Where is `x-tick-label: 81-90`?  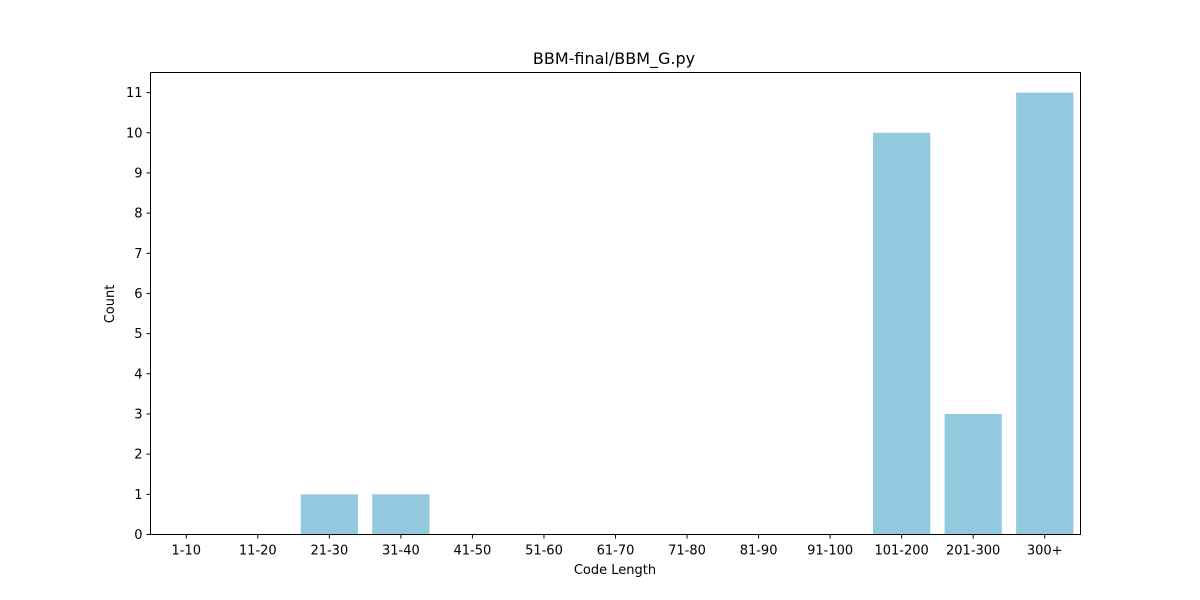
x-tick-label: 81-90 is located at coordinates (759, 551).